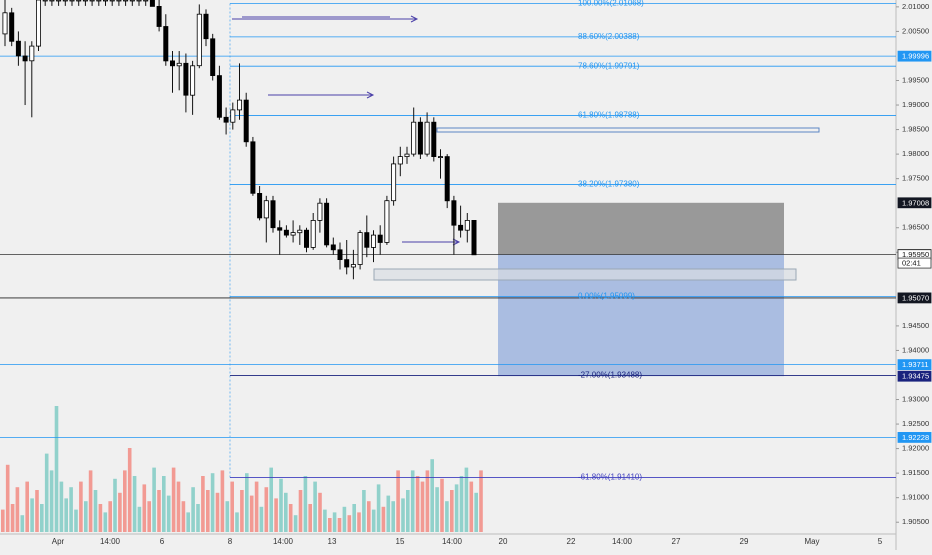 The width and height of the screenshot is (932, 555). Describe the element at coordinates (641, 289) in the screenshot. I see `position-tool` at that location.